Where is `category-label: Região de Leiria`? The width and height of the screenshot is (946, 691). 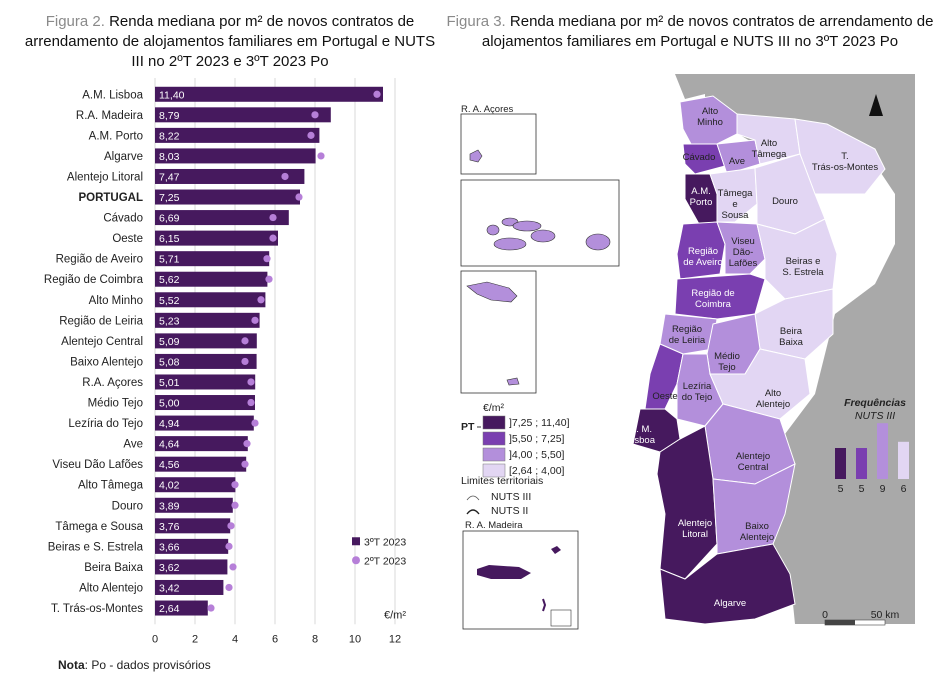 category-label: Região de Leiria is located at coordinates (101, 321).